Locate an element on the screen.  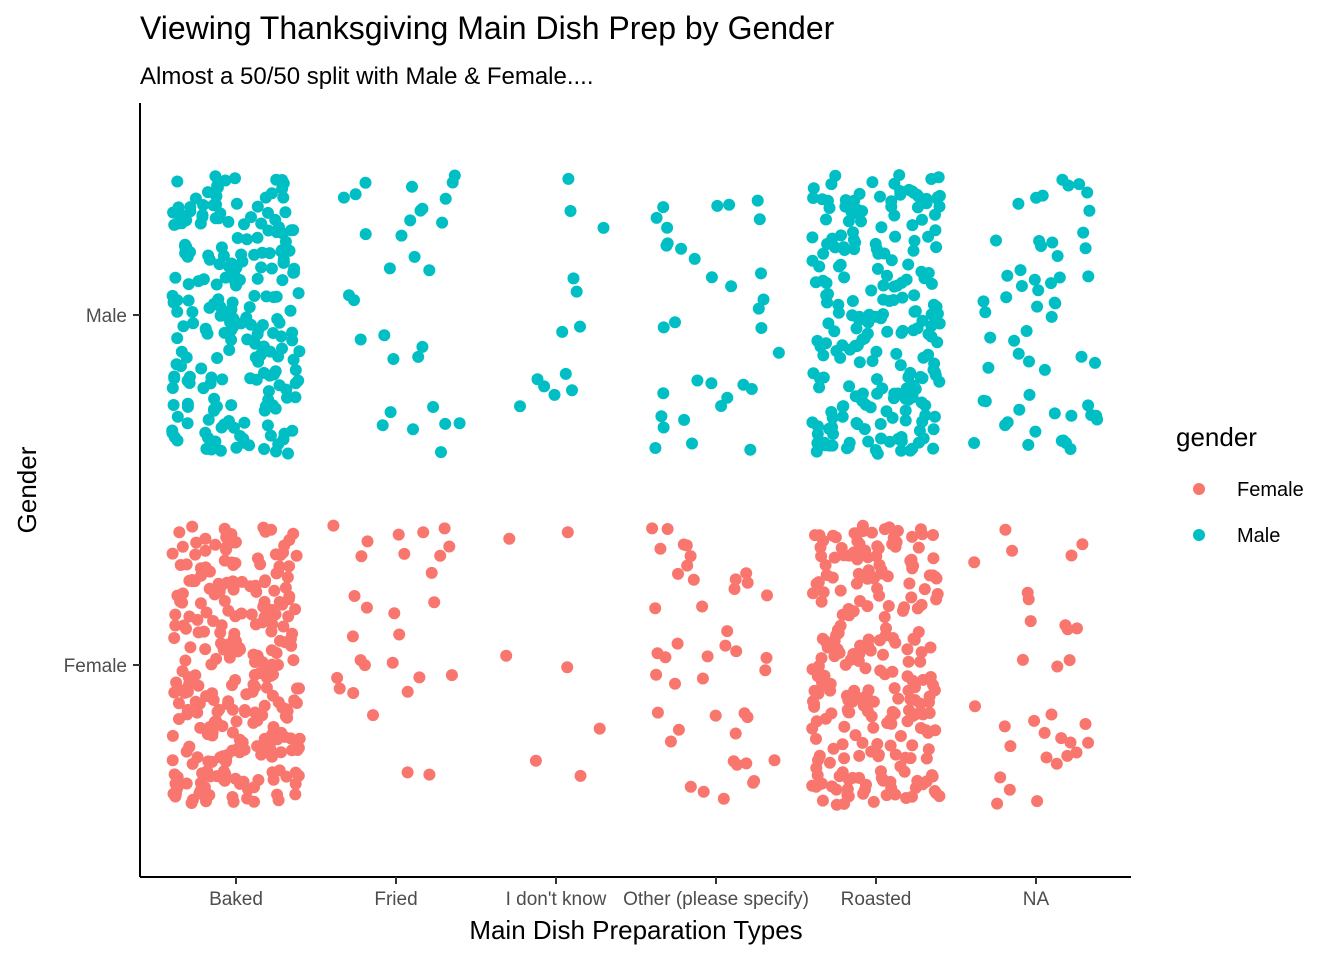
x-axis-title: Main Dish Preparation Types is located at coordinates (635, 930).